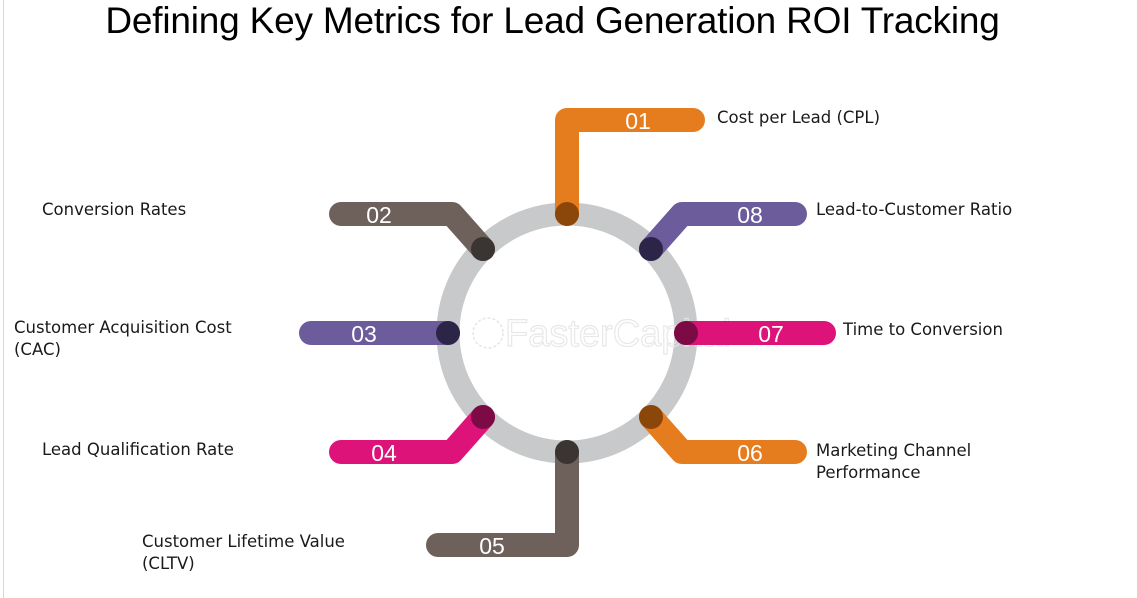 The image size is (1137, 598). Describe the element at coordinates (755, 334) in the screenshot. I see `metric-07-connector: 07` at that location.